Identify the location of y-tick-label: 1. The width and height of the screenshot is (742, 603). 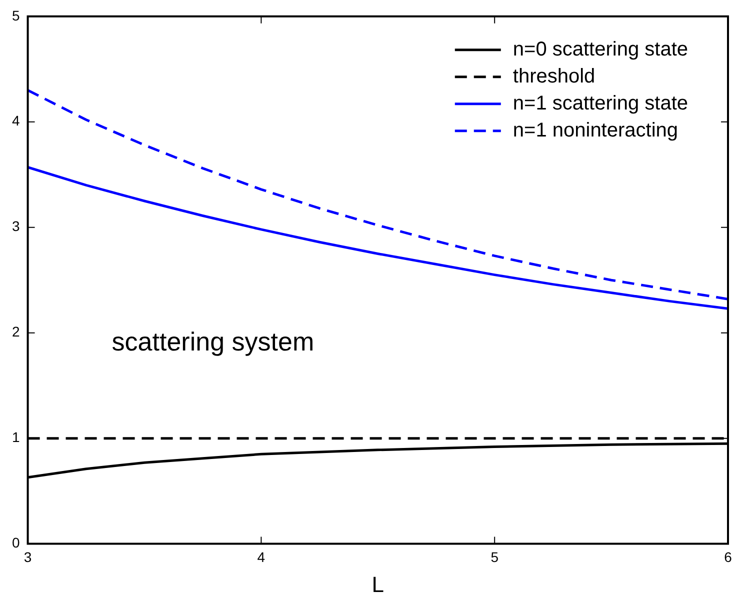
(16, 437).